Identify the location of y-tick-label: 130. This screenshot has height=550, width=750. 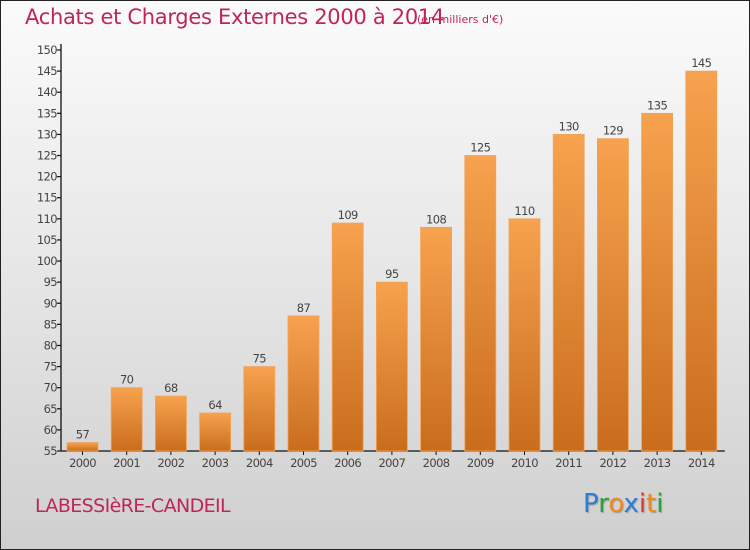
(47, 134).